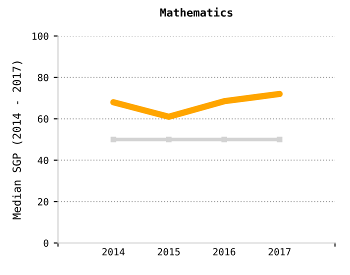 The height and width of the screenshot is (275, 350). I want to click on y-tick-label: 0, so click(46, 243).